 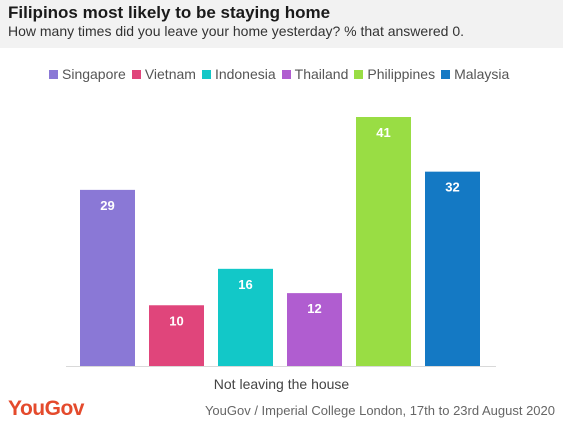 What do you see at coordinates (107, 277) in the screenshot?
I see `bar-singapore` at bounding box center [107, 277].